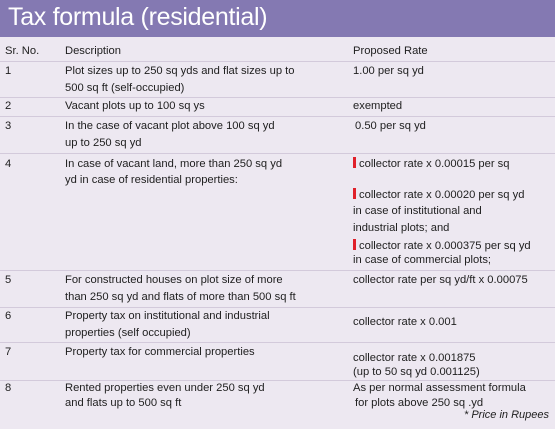 This screenshot has height=429, width=555. Describe the element at coordinates (8, 126) in the screenshot. I see `sr-no-3: 3` at that location.